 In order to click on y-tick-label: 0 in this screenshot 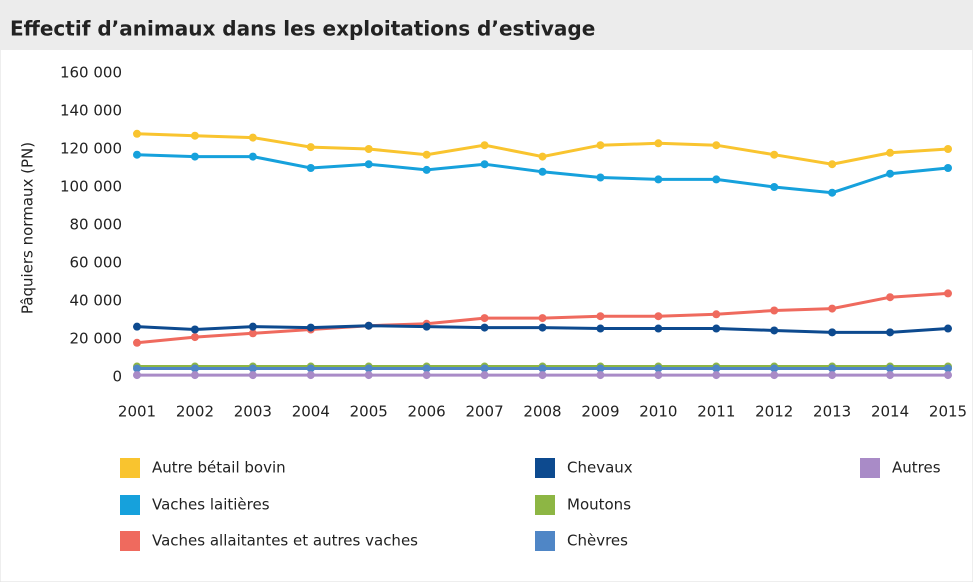, I will do `click(117, 377)`.